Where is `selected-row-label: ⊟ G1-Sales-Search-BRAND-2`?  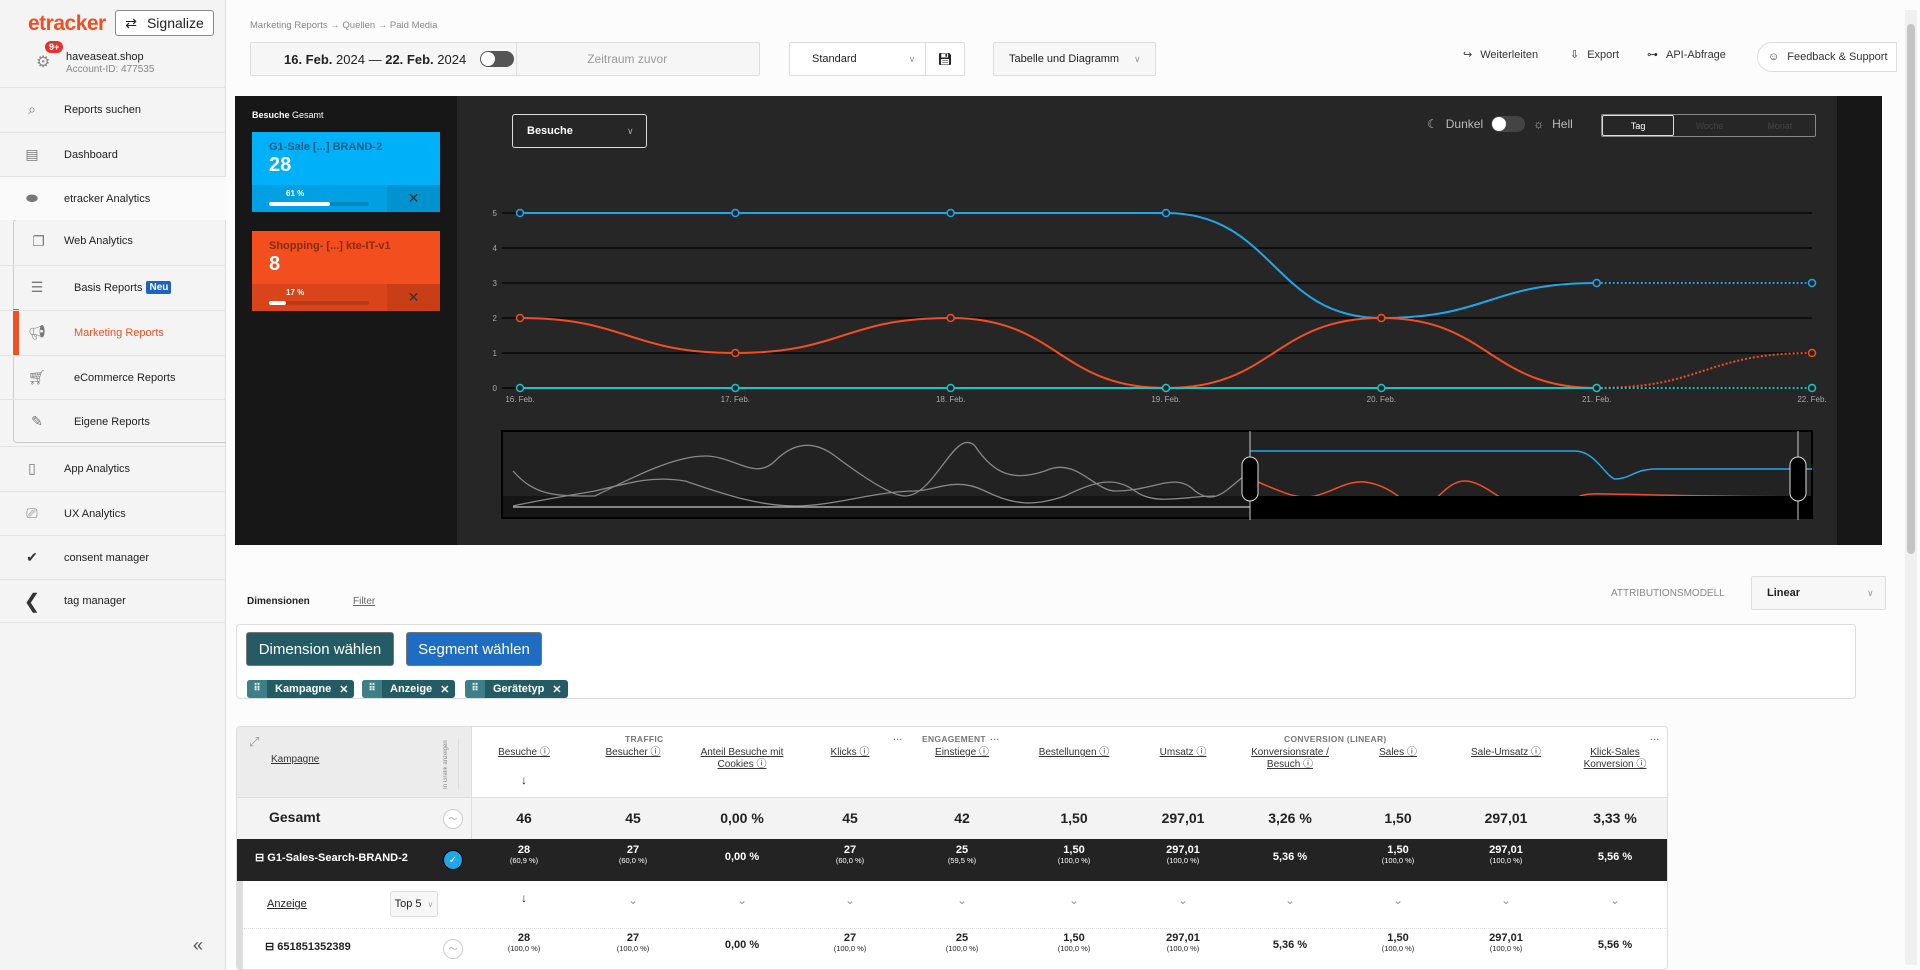 selected-row-label: ⊟ G1-Sales-Search-BRAND-2 is located at coordinates (331, 857).